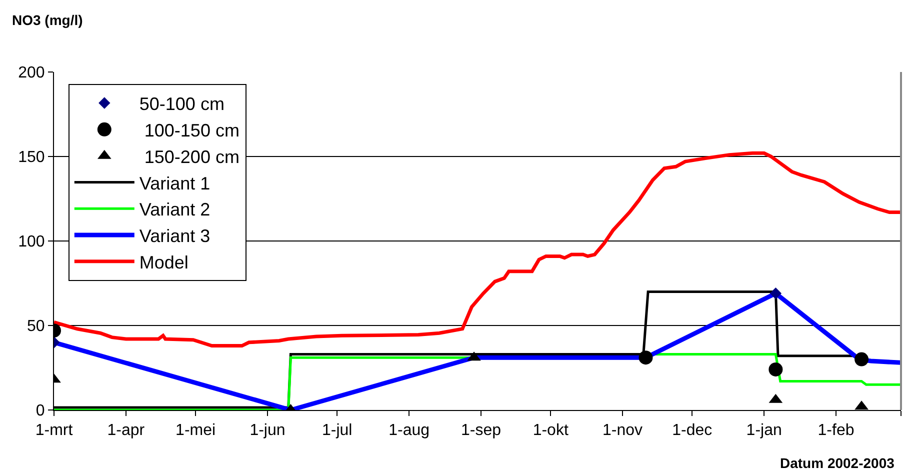 Image resolution: width=907 pixels, height=475 pixels. Describe the element at coordinates (409, 431) in the screenshot. I see `x-tick-label: 1-aug` at that location.